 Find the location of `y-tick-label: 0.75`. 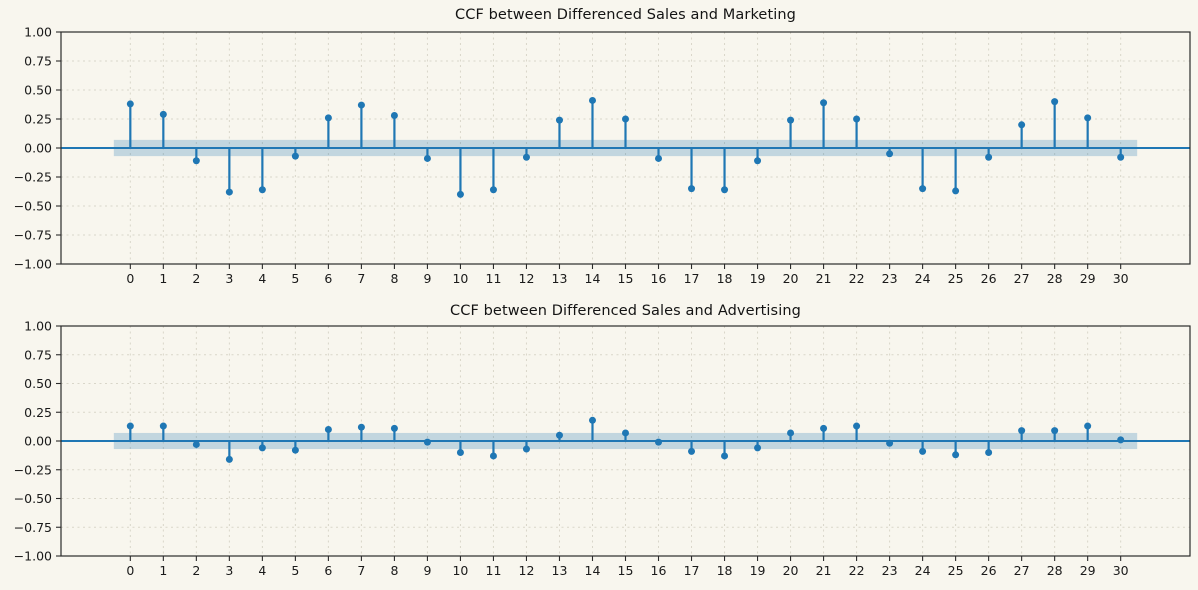

y-tick-label: 0.75 is located at coordinates (38, 354).